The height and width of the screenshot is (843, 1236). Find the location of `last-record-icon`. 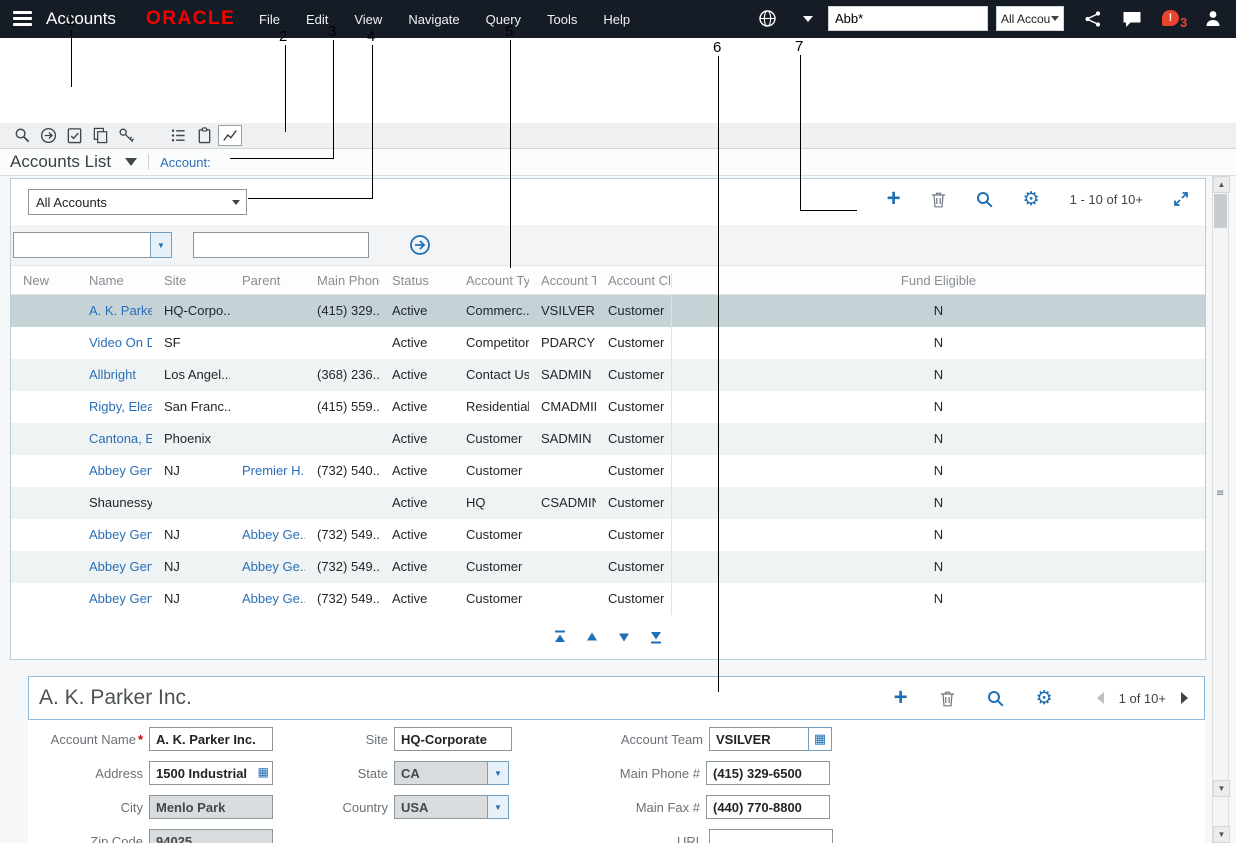

last-record-icon is located at coordinates (656, 637).